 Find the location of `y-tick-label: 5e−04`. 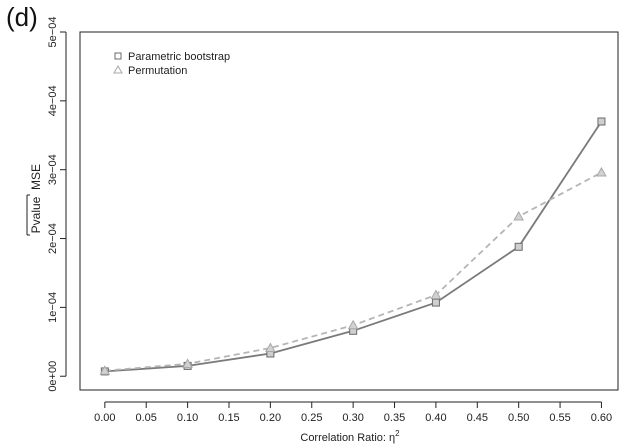

y-tick-label: 5e−04 is located at coordinates (53, 32).